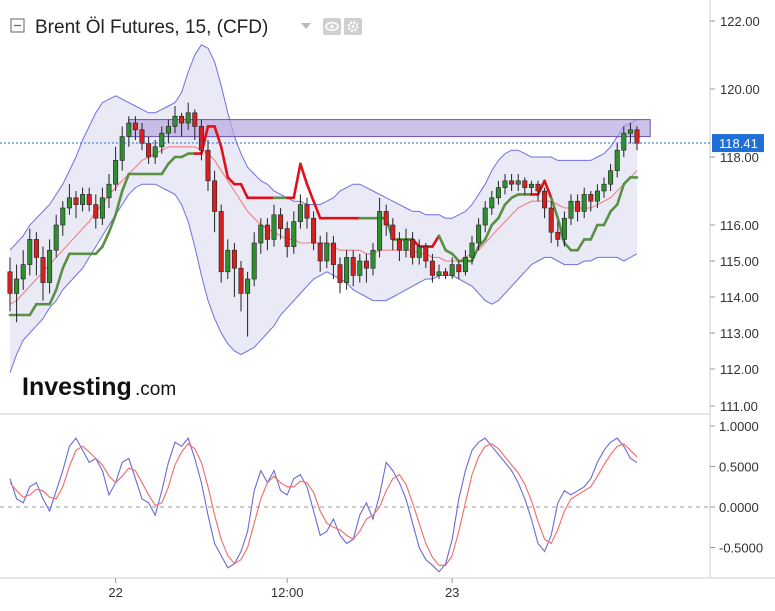  What do you see at coordinates (740, 89) in the screenshot?
I see `price-tick-label: 120.00` at bounding box center [740, 89].